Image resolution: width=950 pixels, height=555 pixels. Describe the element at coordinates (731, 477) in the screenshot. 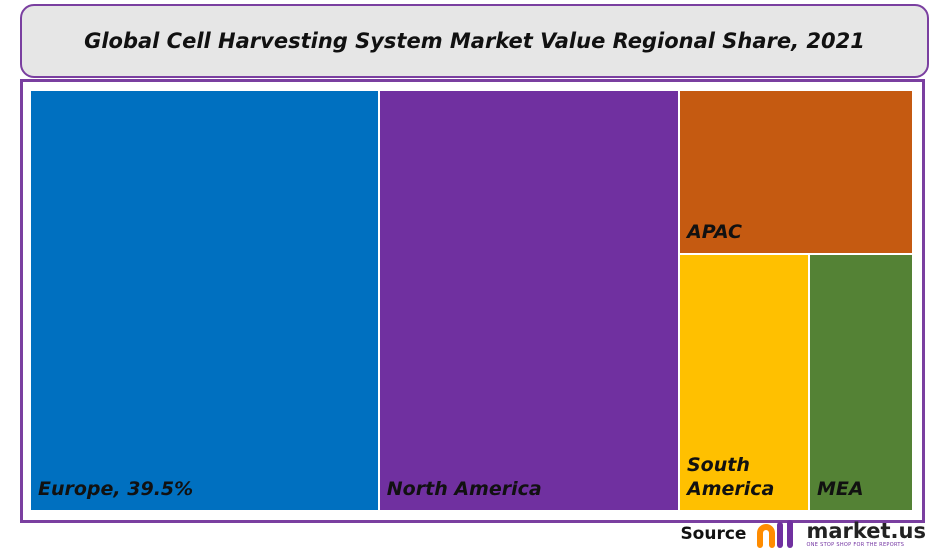

I see `cell-label: South America` at that location.